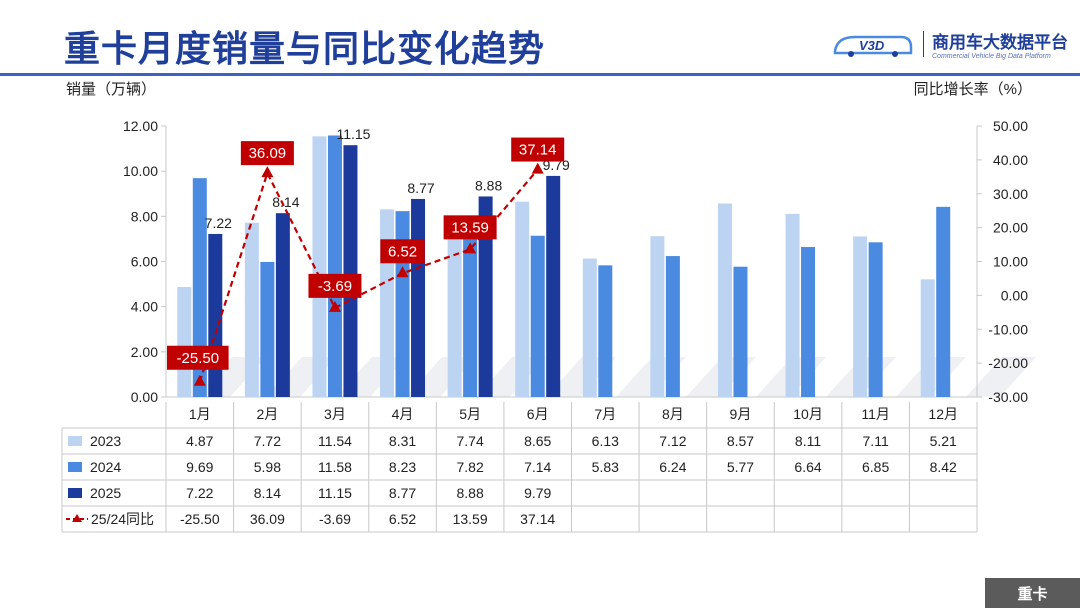 This screenshot has height=616, width=1080. What do you see at coordinates (1001, 377) in the screenshot?
I see `stripe` at bounding box center [1001, 377].